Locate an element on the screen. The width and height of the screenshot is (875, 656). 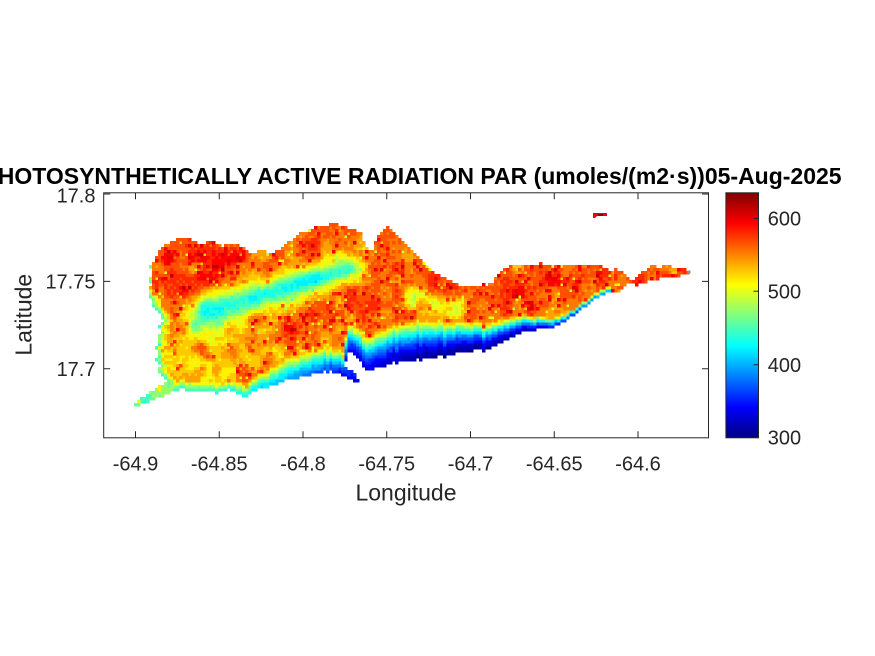
svg-text: 300 is located at coordinates (784, 439).